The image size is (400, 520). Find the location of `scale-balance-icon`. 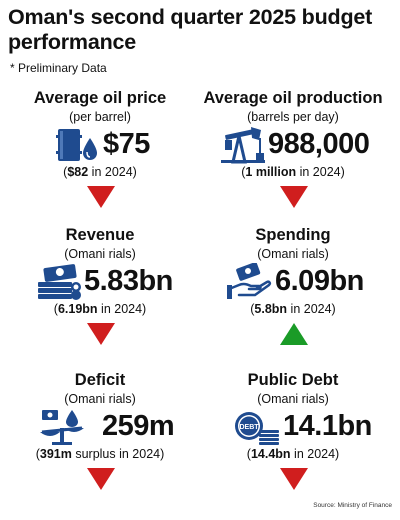

scale-balance-icon is located at coordinates (62, 427).